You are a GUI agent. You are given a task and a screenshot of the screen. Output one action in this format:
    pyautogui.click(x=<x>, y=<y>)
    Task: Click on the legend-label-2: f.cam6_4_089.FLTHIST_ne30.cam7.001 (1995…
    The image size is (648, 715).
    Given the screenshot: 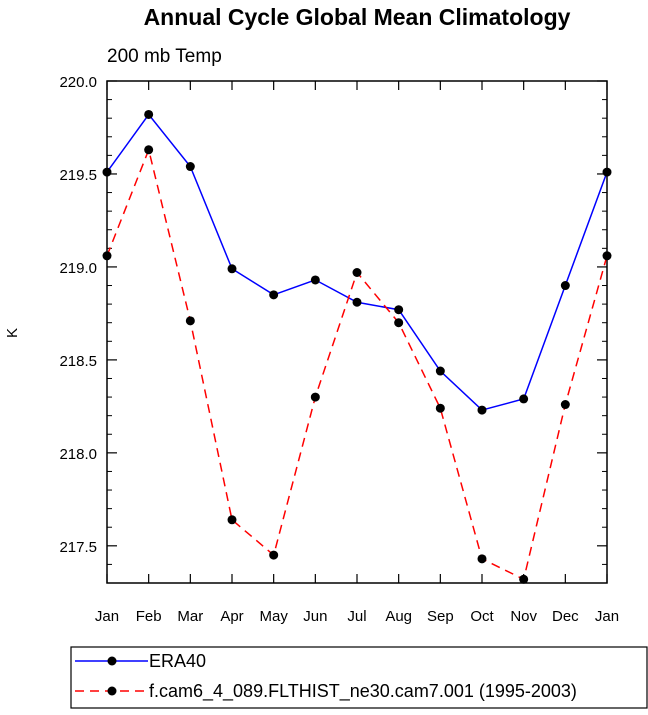 What is the action you would take?
    pyautogui.click(x=363, y=691)
    